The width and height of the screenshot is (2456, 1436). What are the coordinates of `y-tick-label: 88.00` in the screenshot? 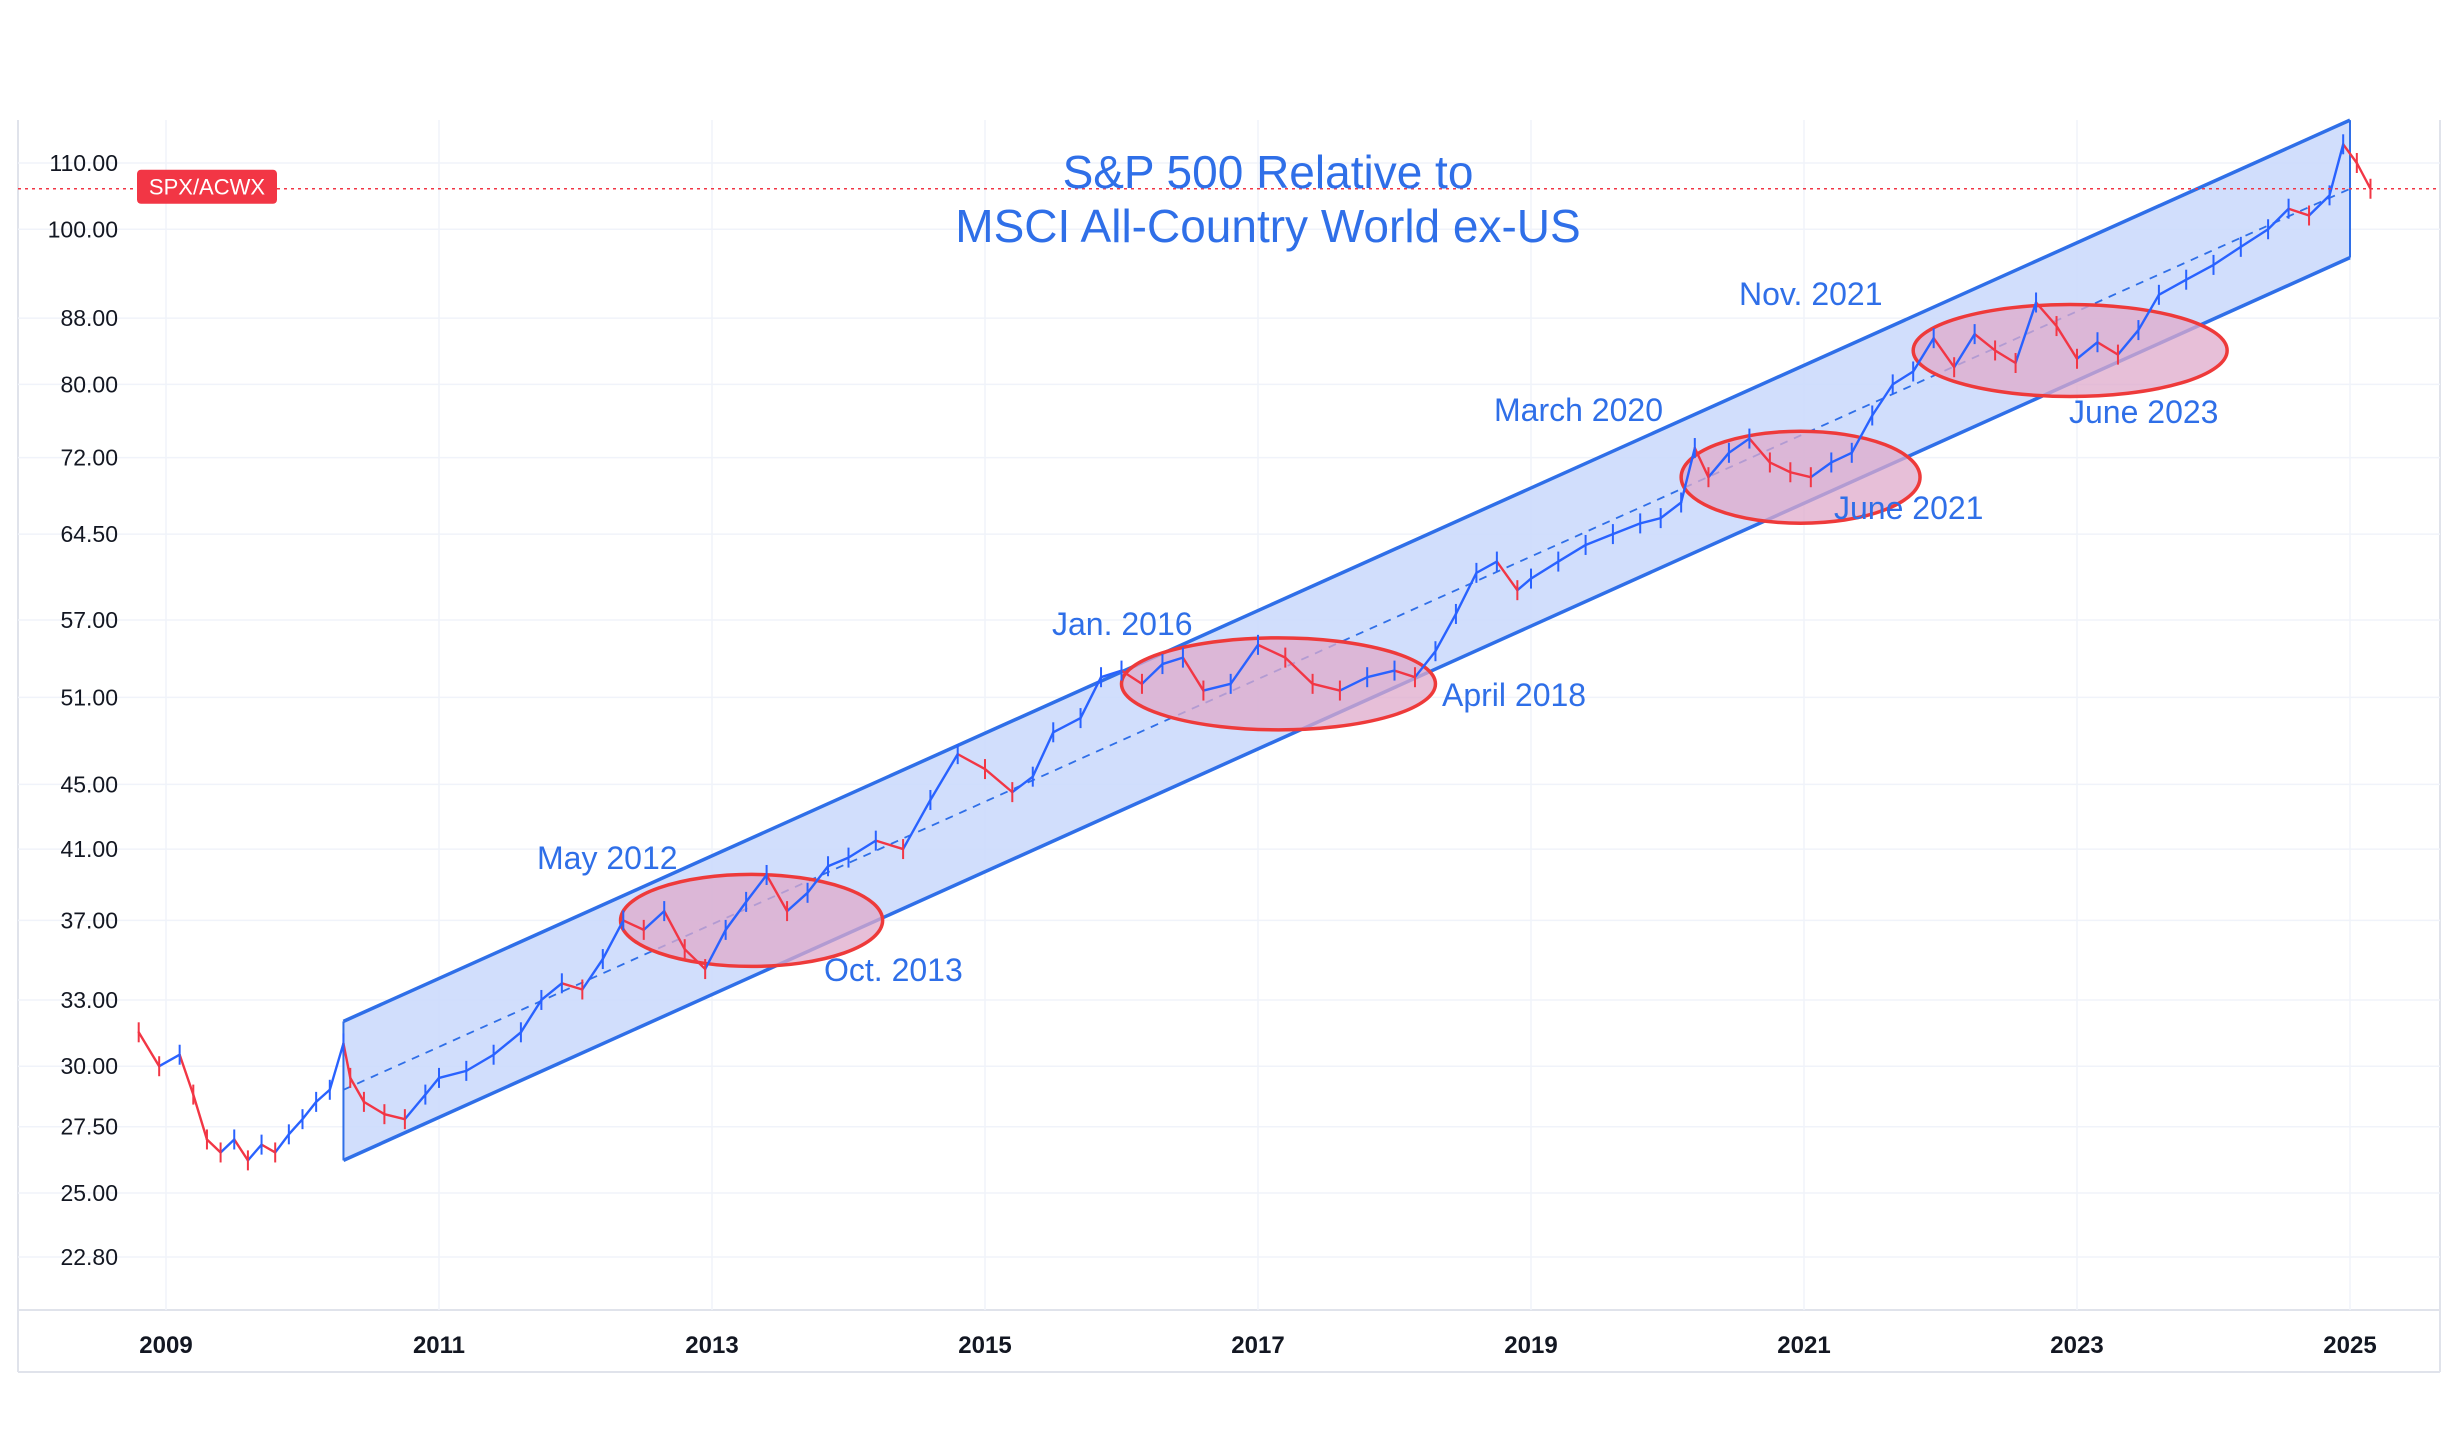 It's located at (89, 318).